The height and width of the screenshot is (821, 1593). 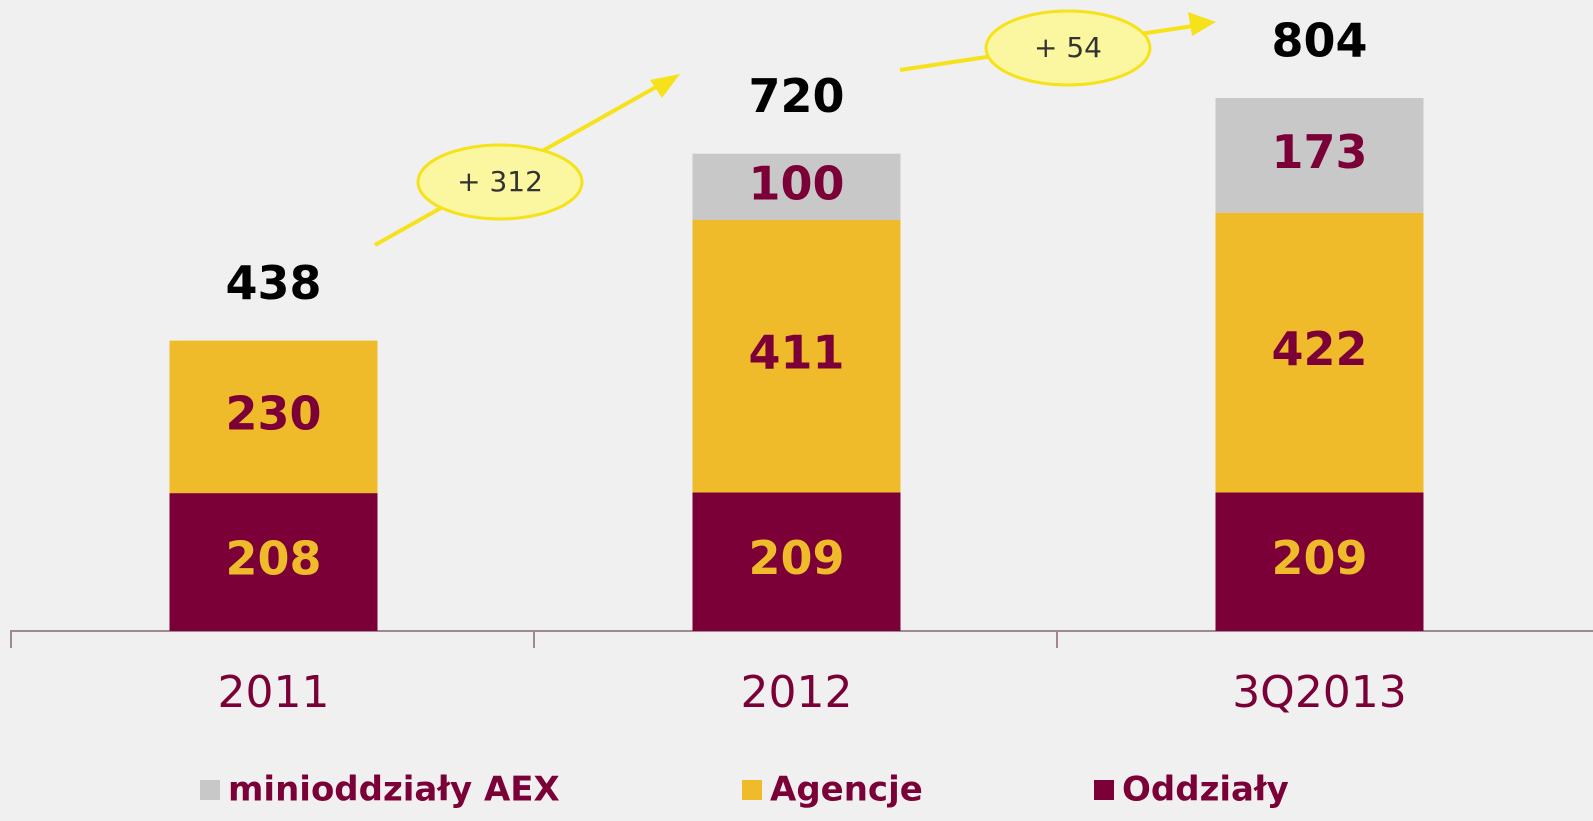 I want to click on growth-arrow: + 312, so click(x=527, y=160).